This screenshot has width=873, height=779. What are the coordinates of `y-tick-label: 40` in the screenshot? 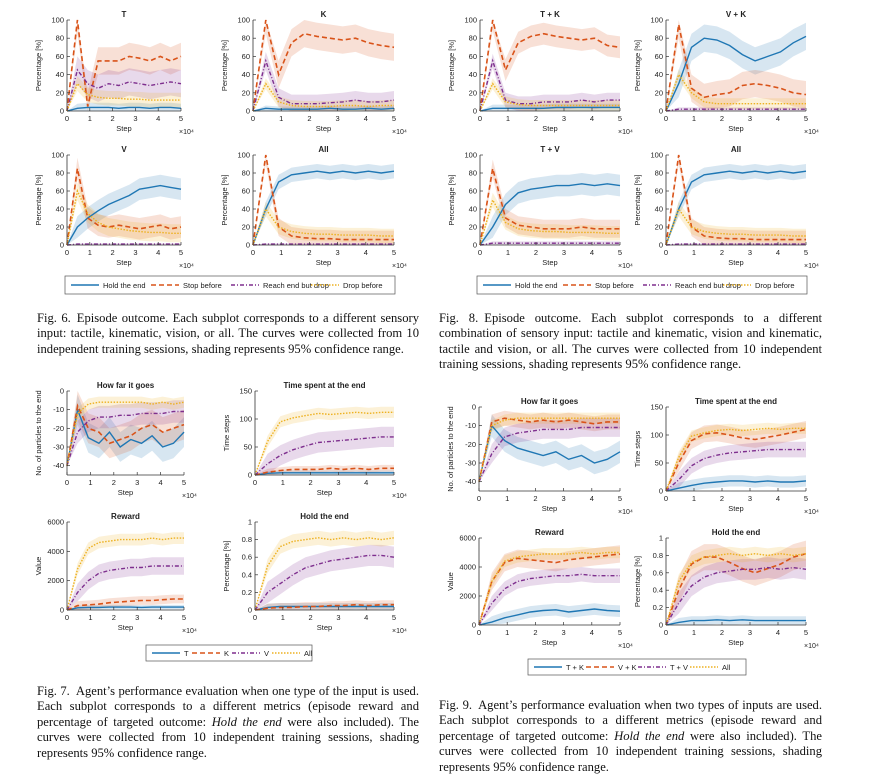 It's located at (60, 74).